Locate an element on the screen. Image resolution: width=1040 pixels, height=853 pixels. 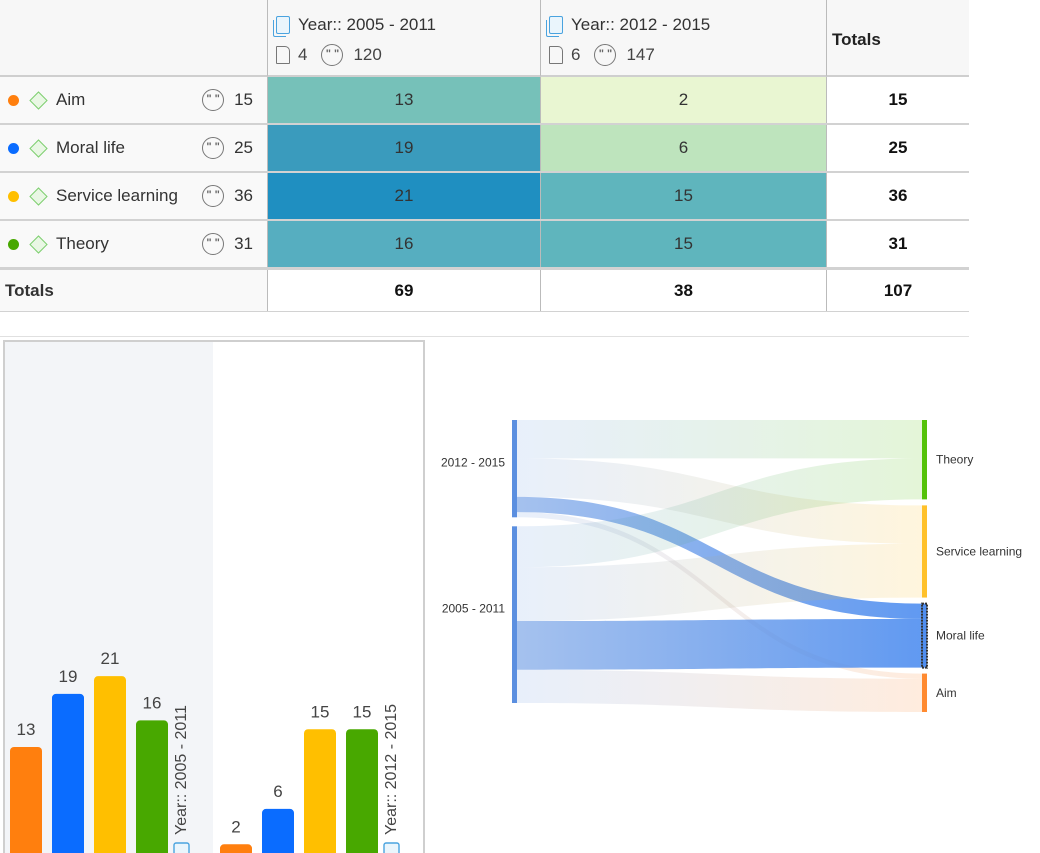
totals-row: Totals 69 38 107 is located at coordinates (484, 290).